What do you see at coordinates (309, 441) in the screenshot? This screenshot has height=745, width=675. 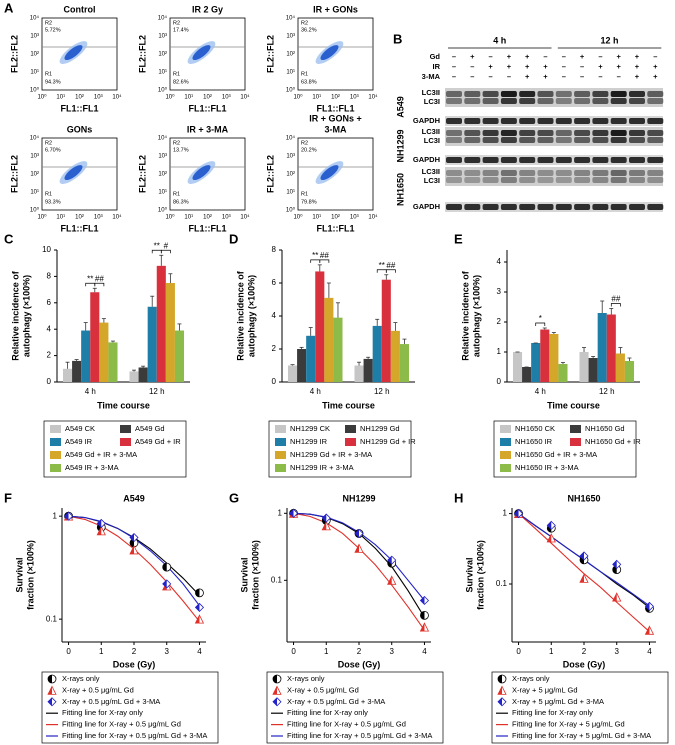 I see `legend-label: NH1299 IR` at bounding box center [309, 441].